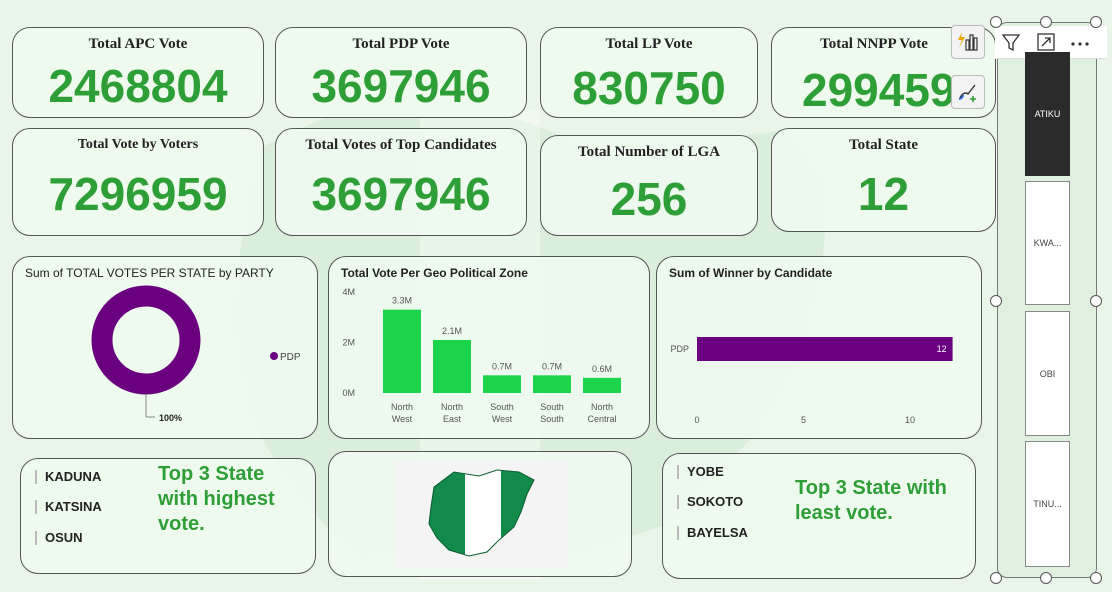  Describe the element at coordinates (401, 86) in the screenshot. I see `kpi-value-pdp: 3697946` at that location.